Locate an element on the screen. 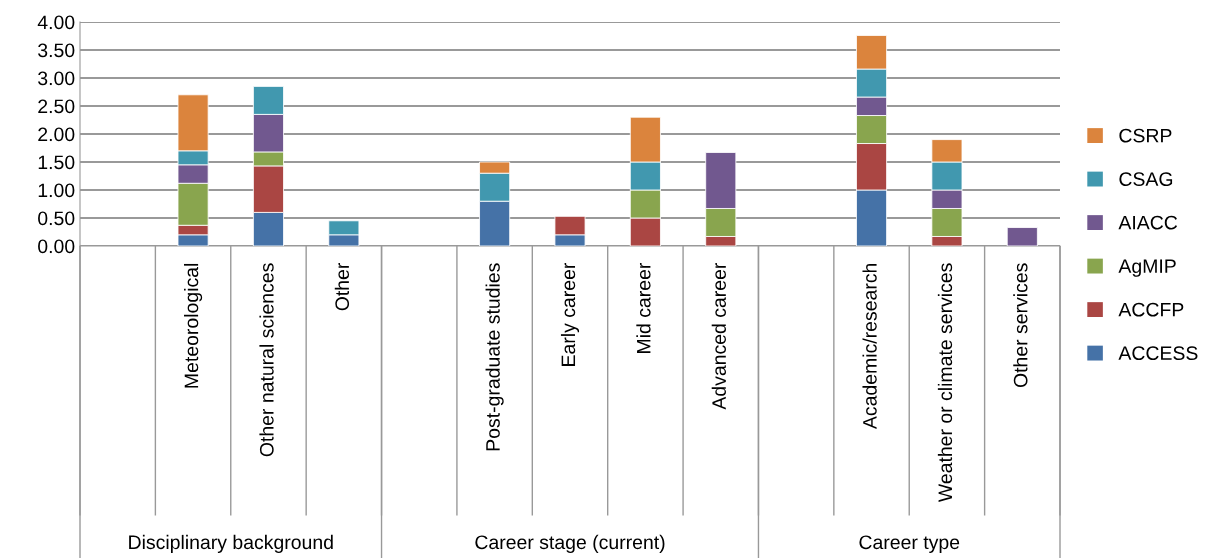 This screenshot has height=558, width=1232. y-tick-label: 1.00 is located at coordinates (56, 190).